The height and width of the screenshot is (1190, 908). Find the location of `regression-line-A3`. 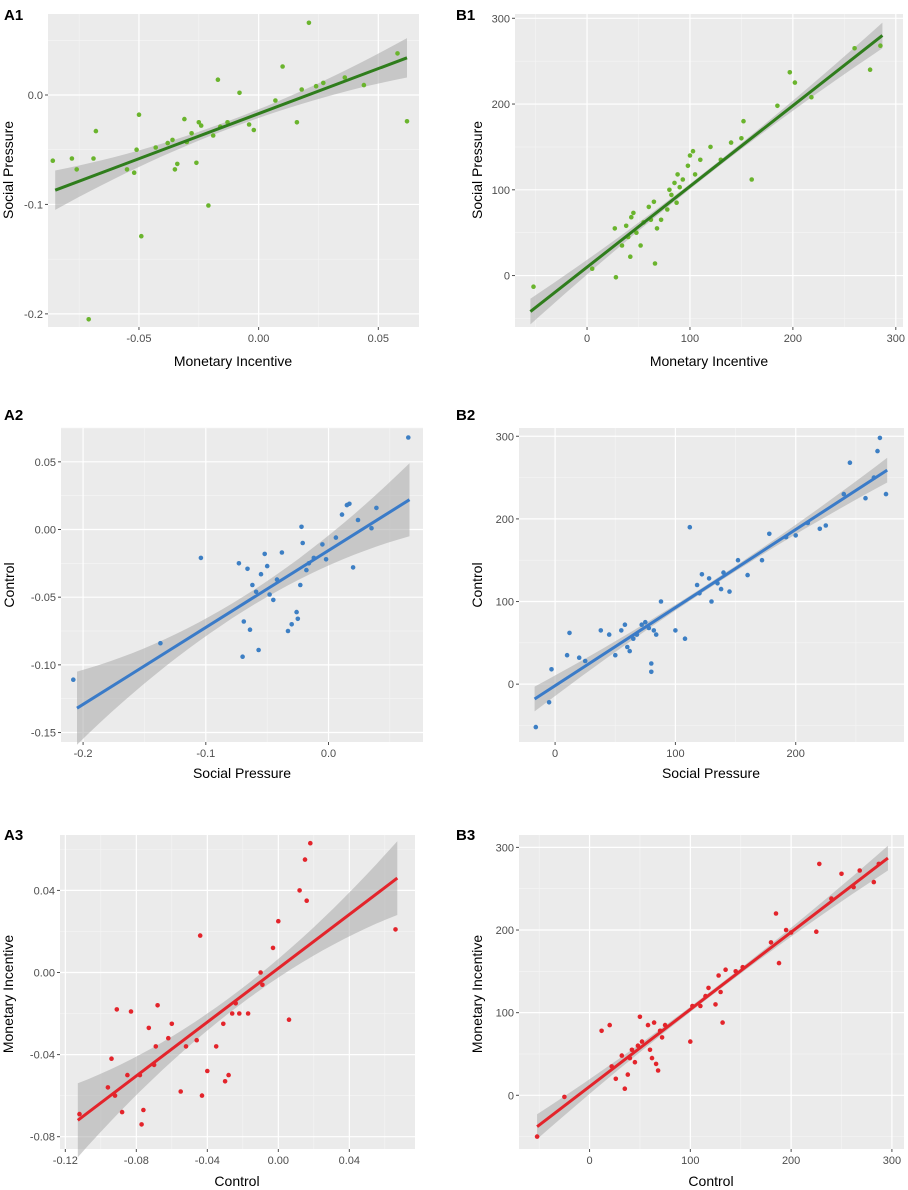

regression-line-A3 is located at coordinates (237, 999).